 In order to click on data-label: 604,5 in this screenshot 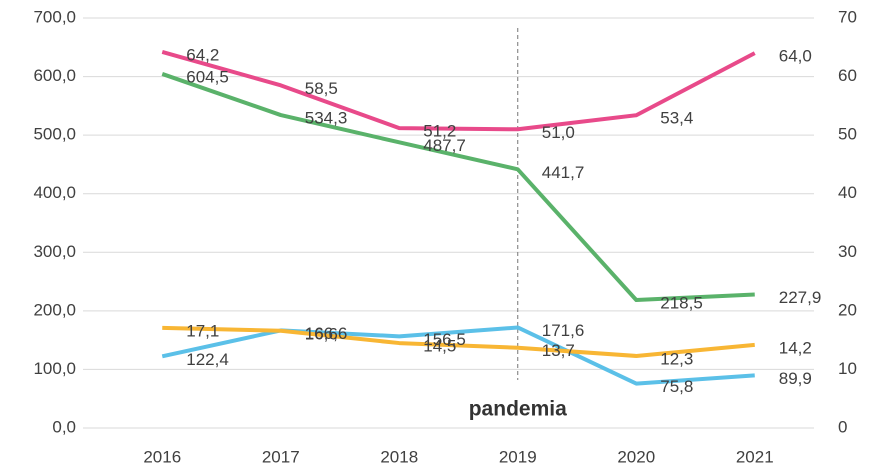, I will do `click(207, 76)`.